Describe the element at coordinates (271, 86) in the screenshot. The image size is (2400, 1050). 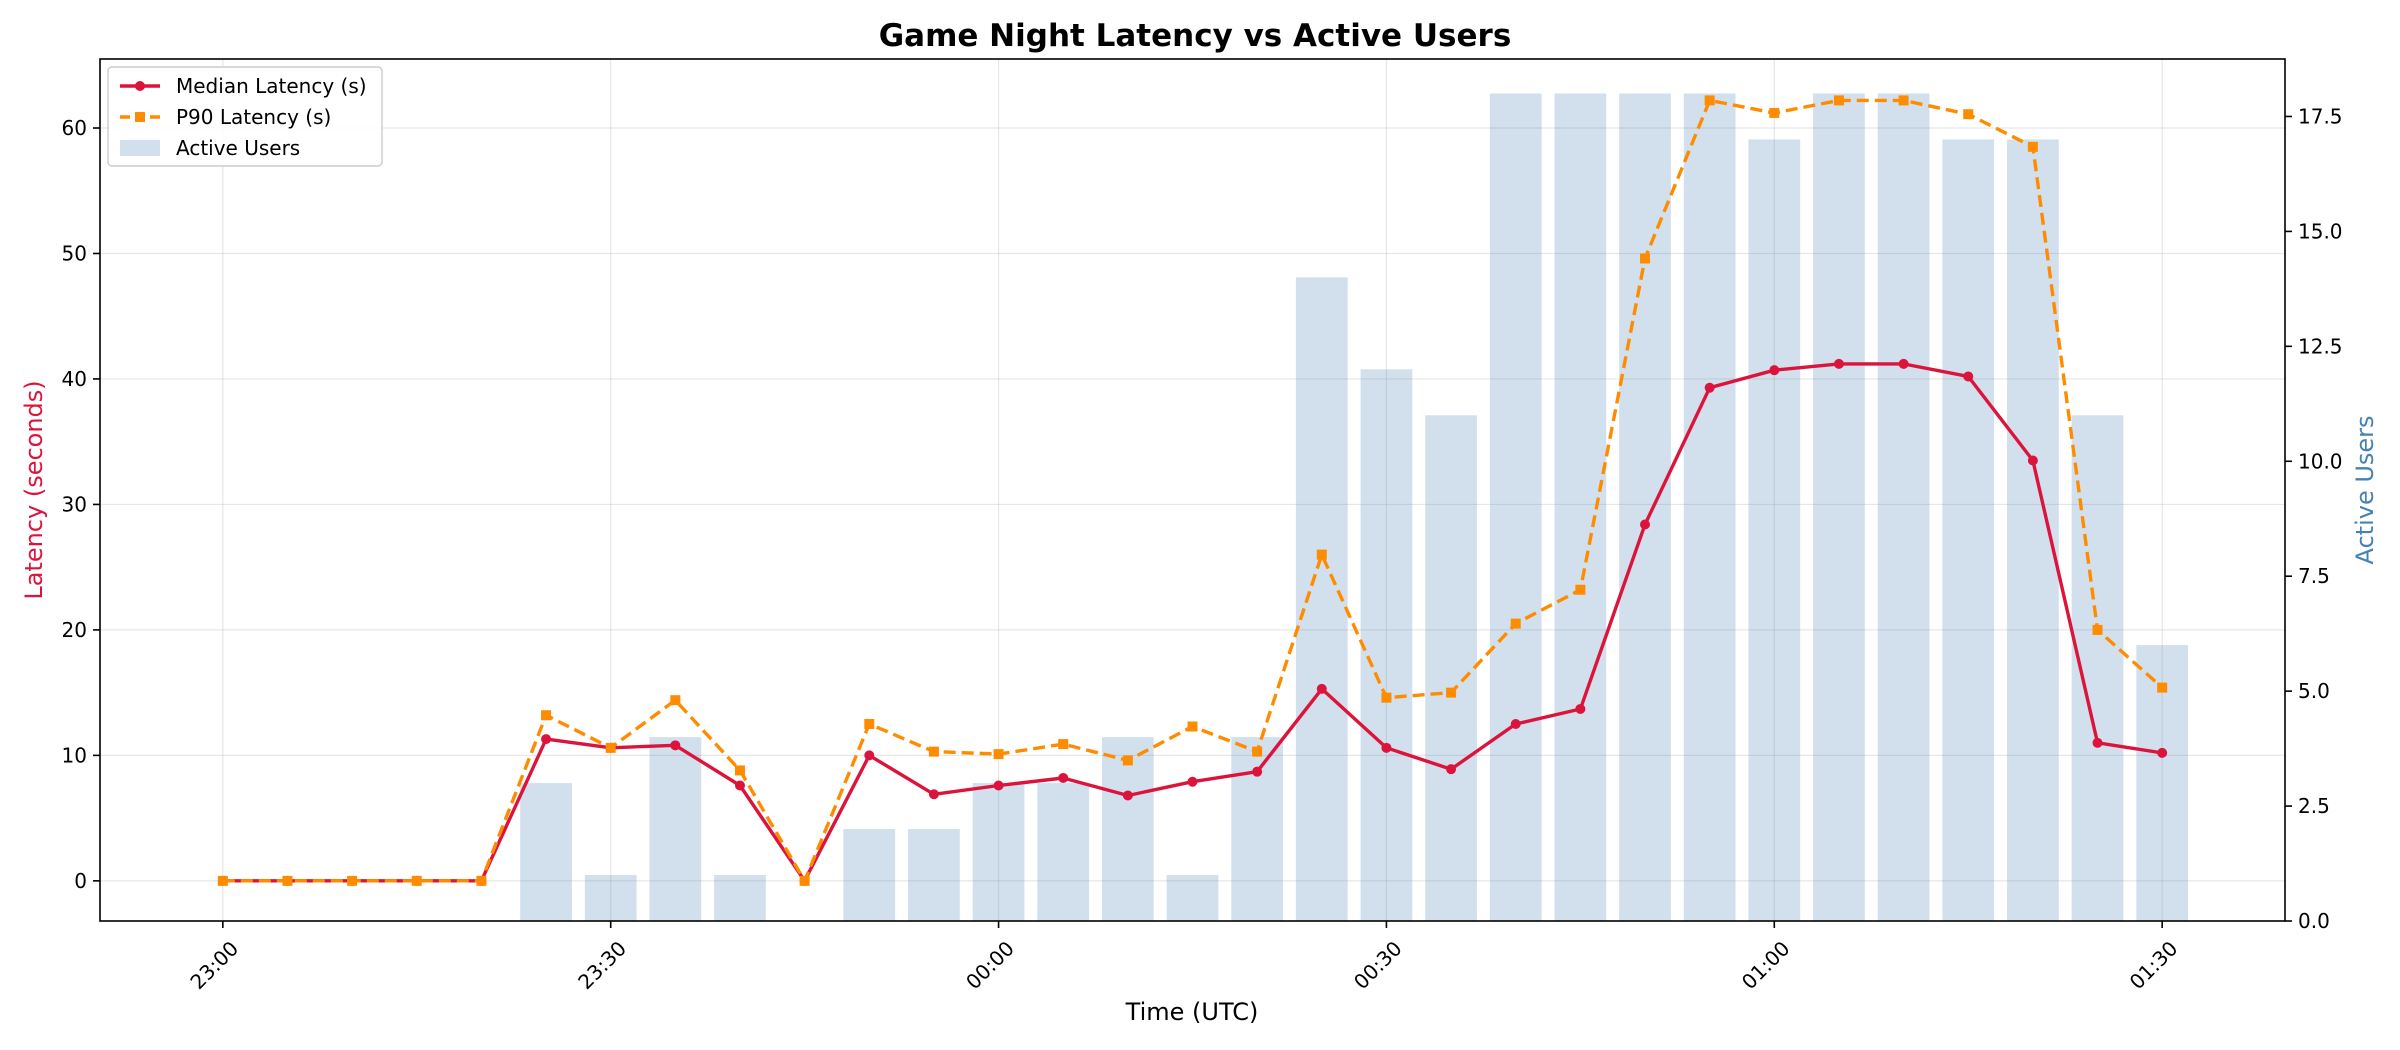
I see `legend-label: Median Latency (s)` at that location.